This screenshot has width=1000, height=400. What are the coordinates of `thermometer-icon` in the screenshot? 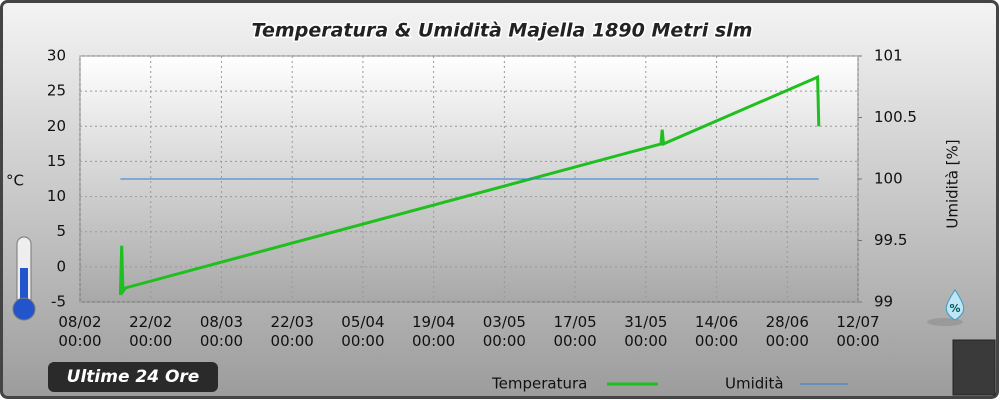 It's located at (24, 278).